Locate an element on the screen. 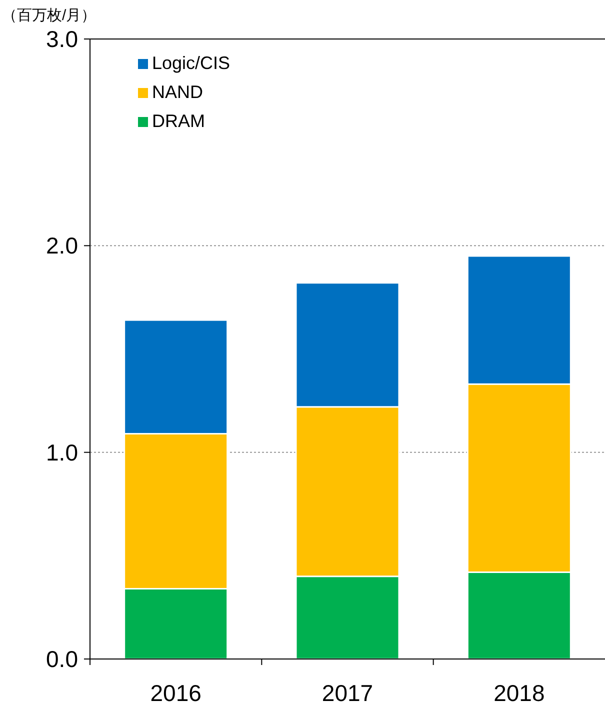  y-tick-label: 1.0 is located at coordinates (62, 452).